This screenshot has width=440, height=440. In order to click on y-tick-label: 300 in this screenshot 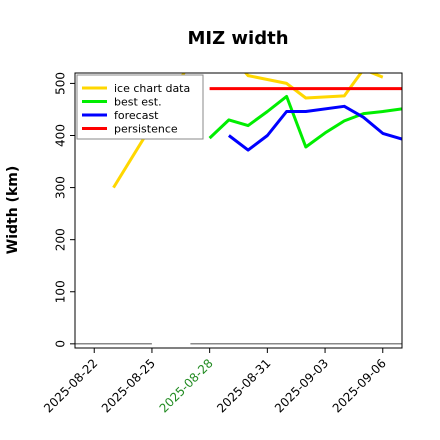, I will do `click(61, 187)`.